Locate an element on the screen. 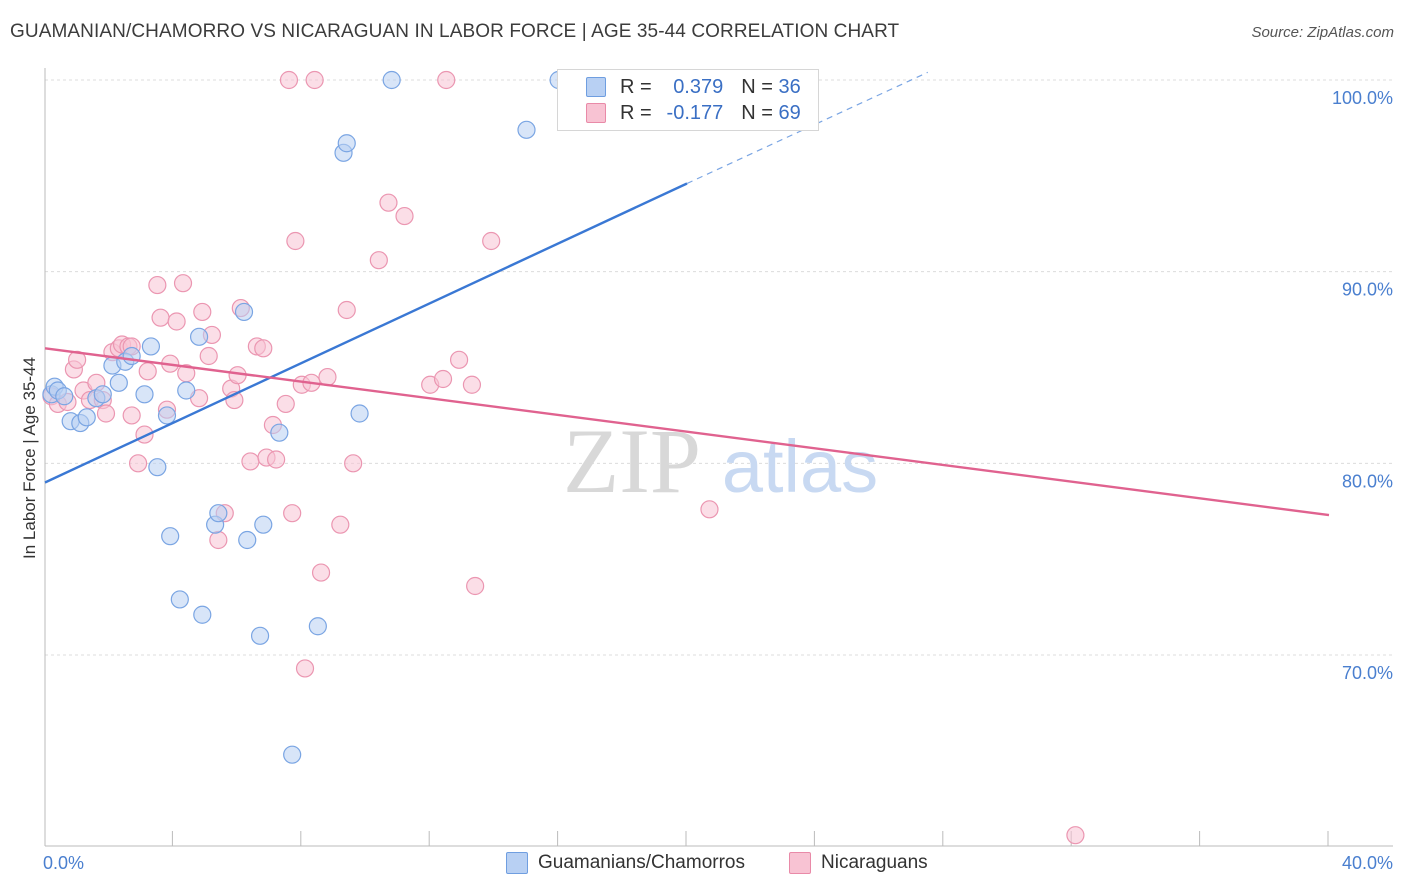 The width and height of the screenshot is (1406, 892). stats-legend: R = 0.379 N = 36 R = -0.177 N = 69 is located at coordinates (688, 100).